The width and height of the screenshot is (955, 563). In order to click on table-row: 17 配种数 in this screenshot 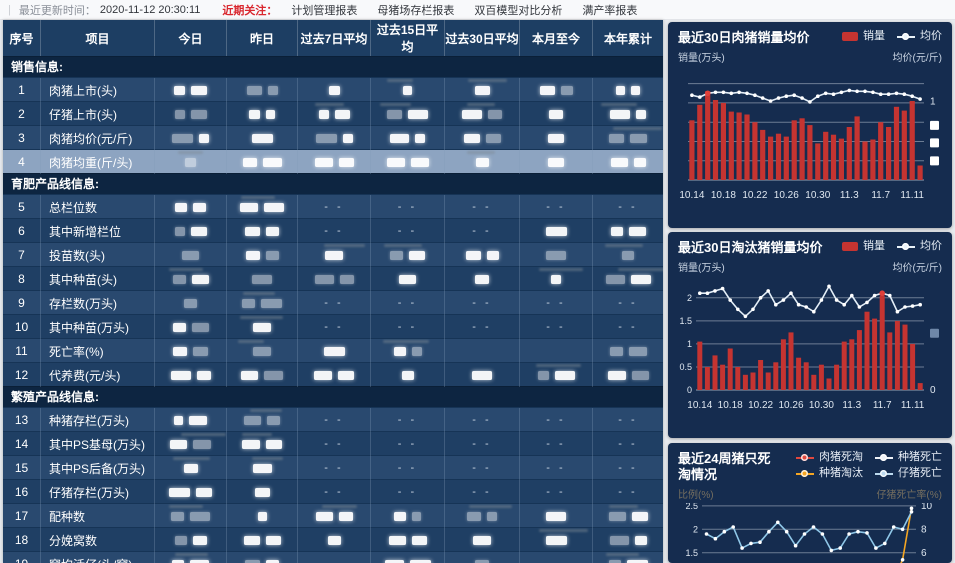, I will do `click(333, 515)`.